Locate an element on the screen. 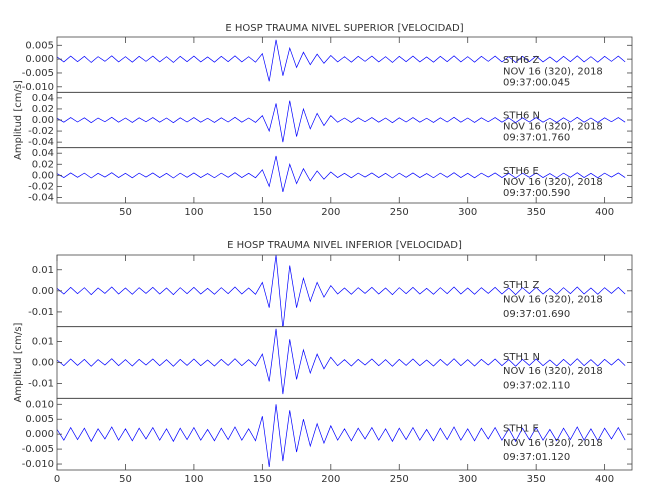  trace-annotation: 09:37:01.690 is located at coordinates (536, 314).